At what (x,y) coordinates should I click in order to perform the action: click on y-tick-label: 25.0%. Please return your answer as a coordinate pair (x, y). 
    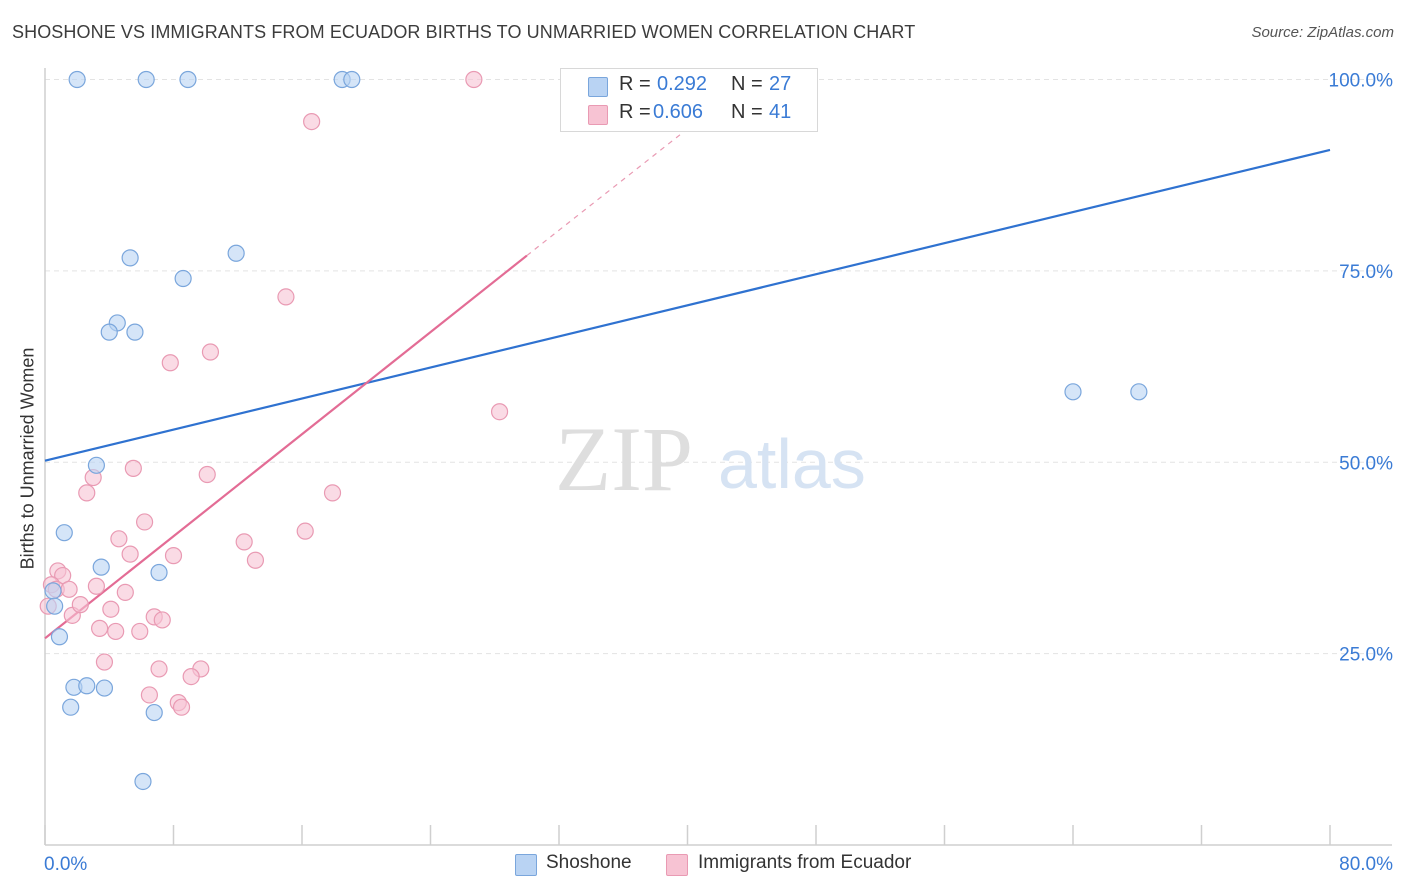
    Looking at the image, I should click on (1366, 655).